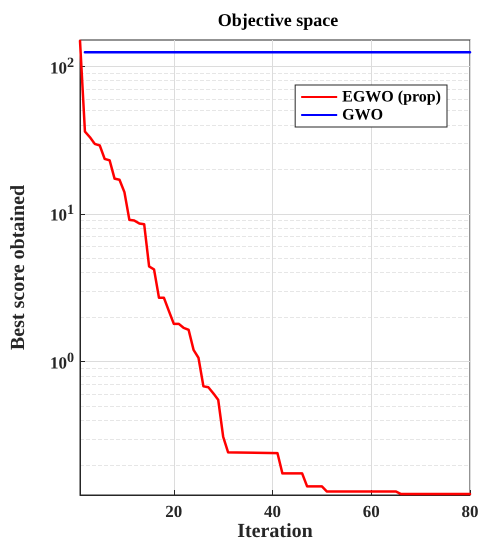  What do you see at coordinates (278, 20) in the screenshot?
I see `chart-title: Objective space` at bounding box center [278, 20].